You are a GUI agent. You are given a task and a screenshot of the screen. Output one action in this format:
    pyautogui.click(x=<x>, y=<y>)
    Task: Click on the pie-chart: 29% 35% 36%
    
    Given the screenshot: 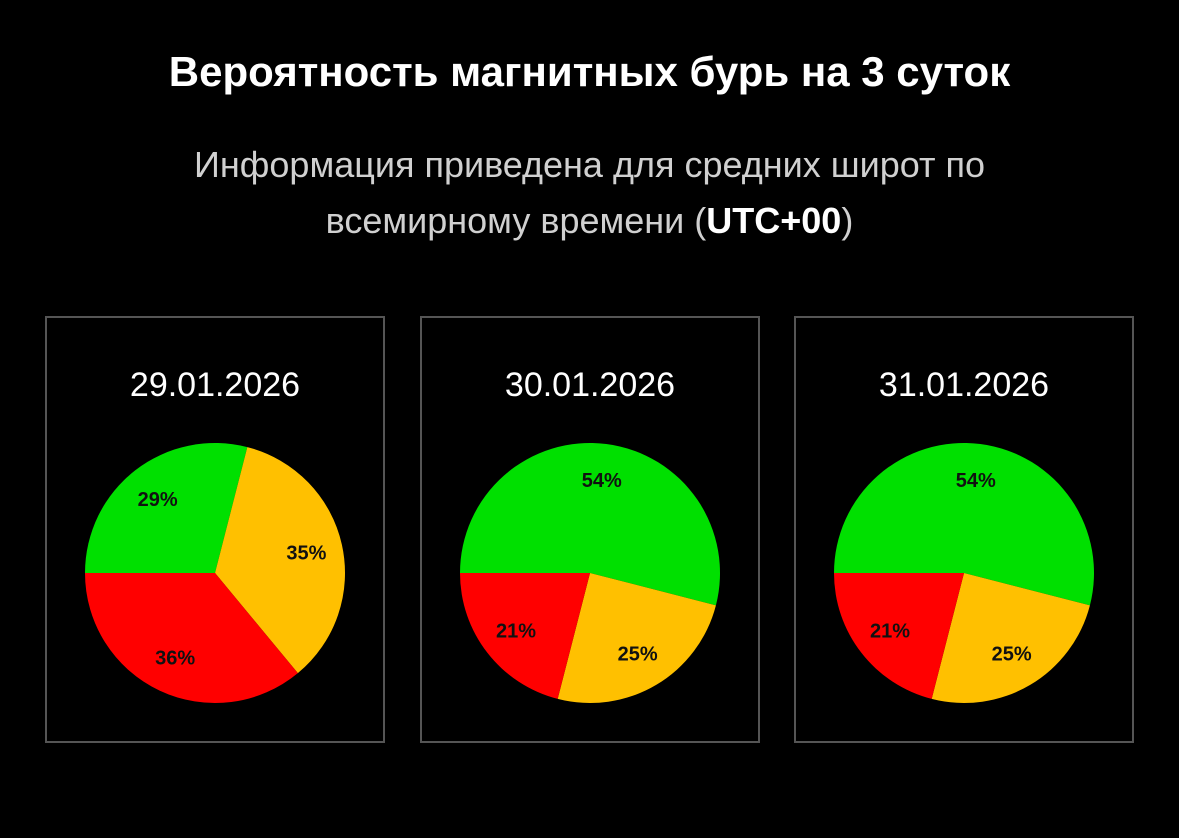 What is the action you would take?
    pyautogui.click(x=215, y=573)
    